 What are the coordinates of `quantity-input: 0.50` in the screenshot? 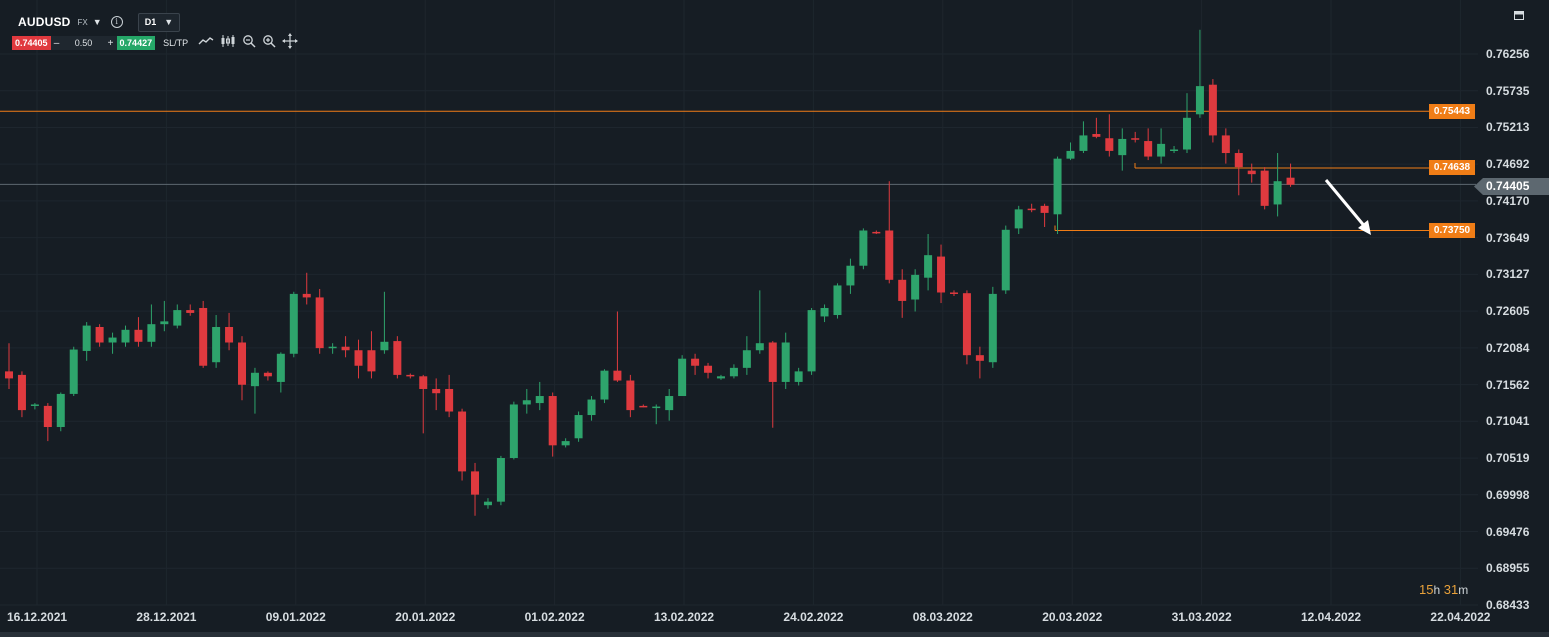 It's located at (83, 43).